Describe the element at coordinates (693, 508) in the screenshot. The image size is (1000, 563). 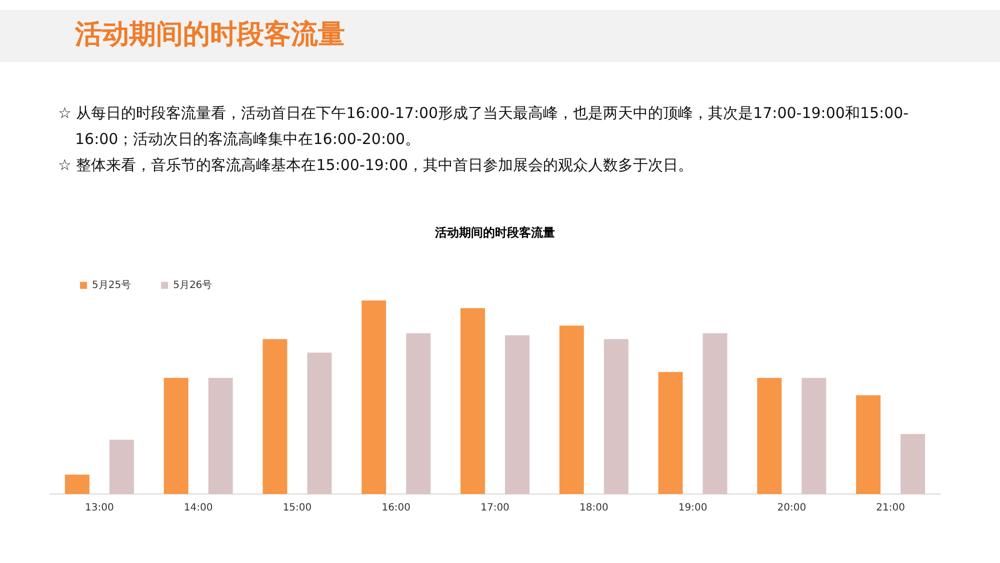
I see `x-tick-label: 19:00` at that location.